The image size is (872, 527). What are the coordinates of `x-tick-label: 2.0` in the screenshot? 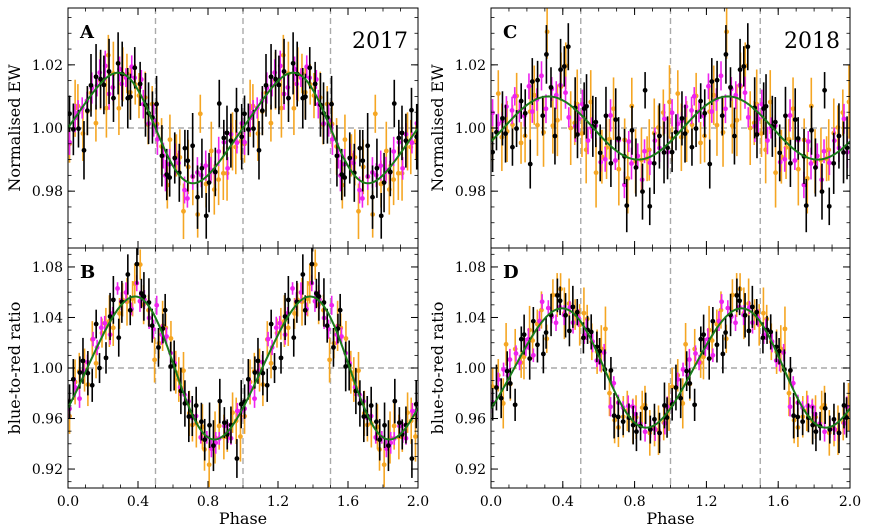 It's located at (850, 502).